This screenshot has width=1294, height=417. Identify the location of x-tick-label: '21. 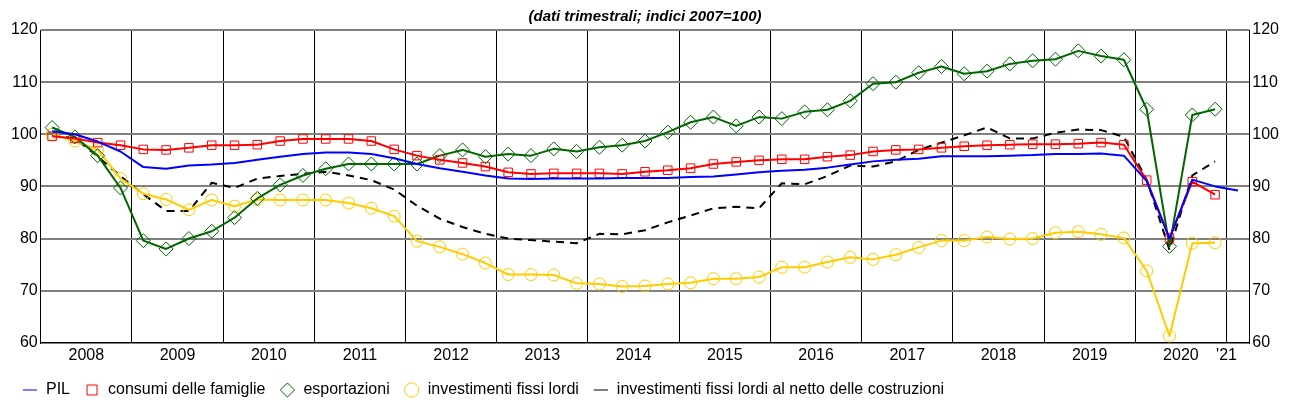
(1227, 354).